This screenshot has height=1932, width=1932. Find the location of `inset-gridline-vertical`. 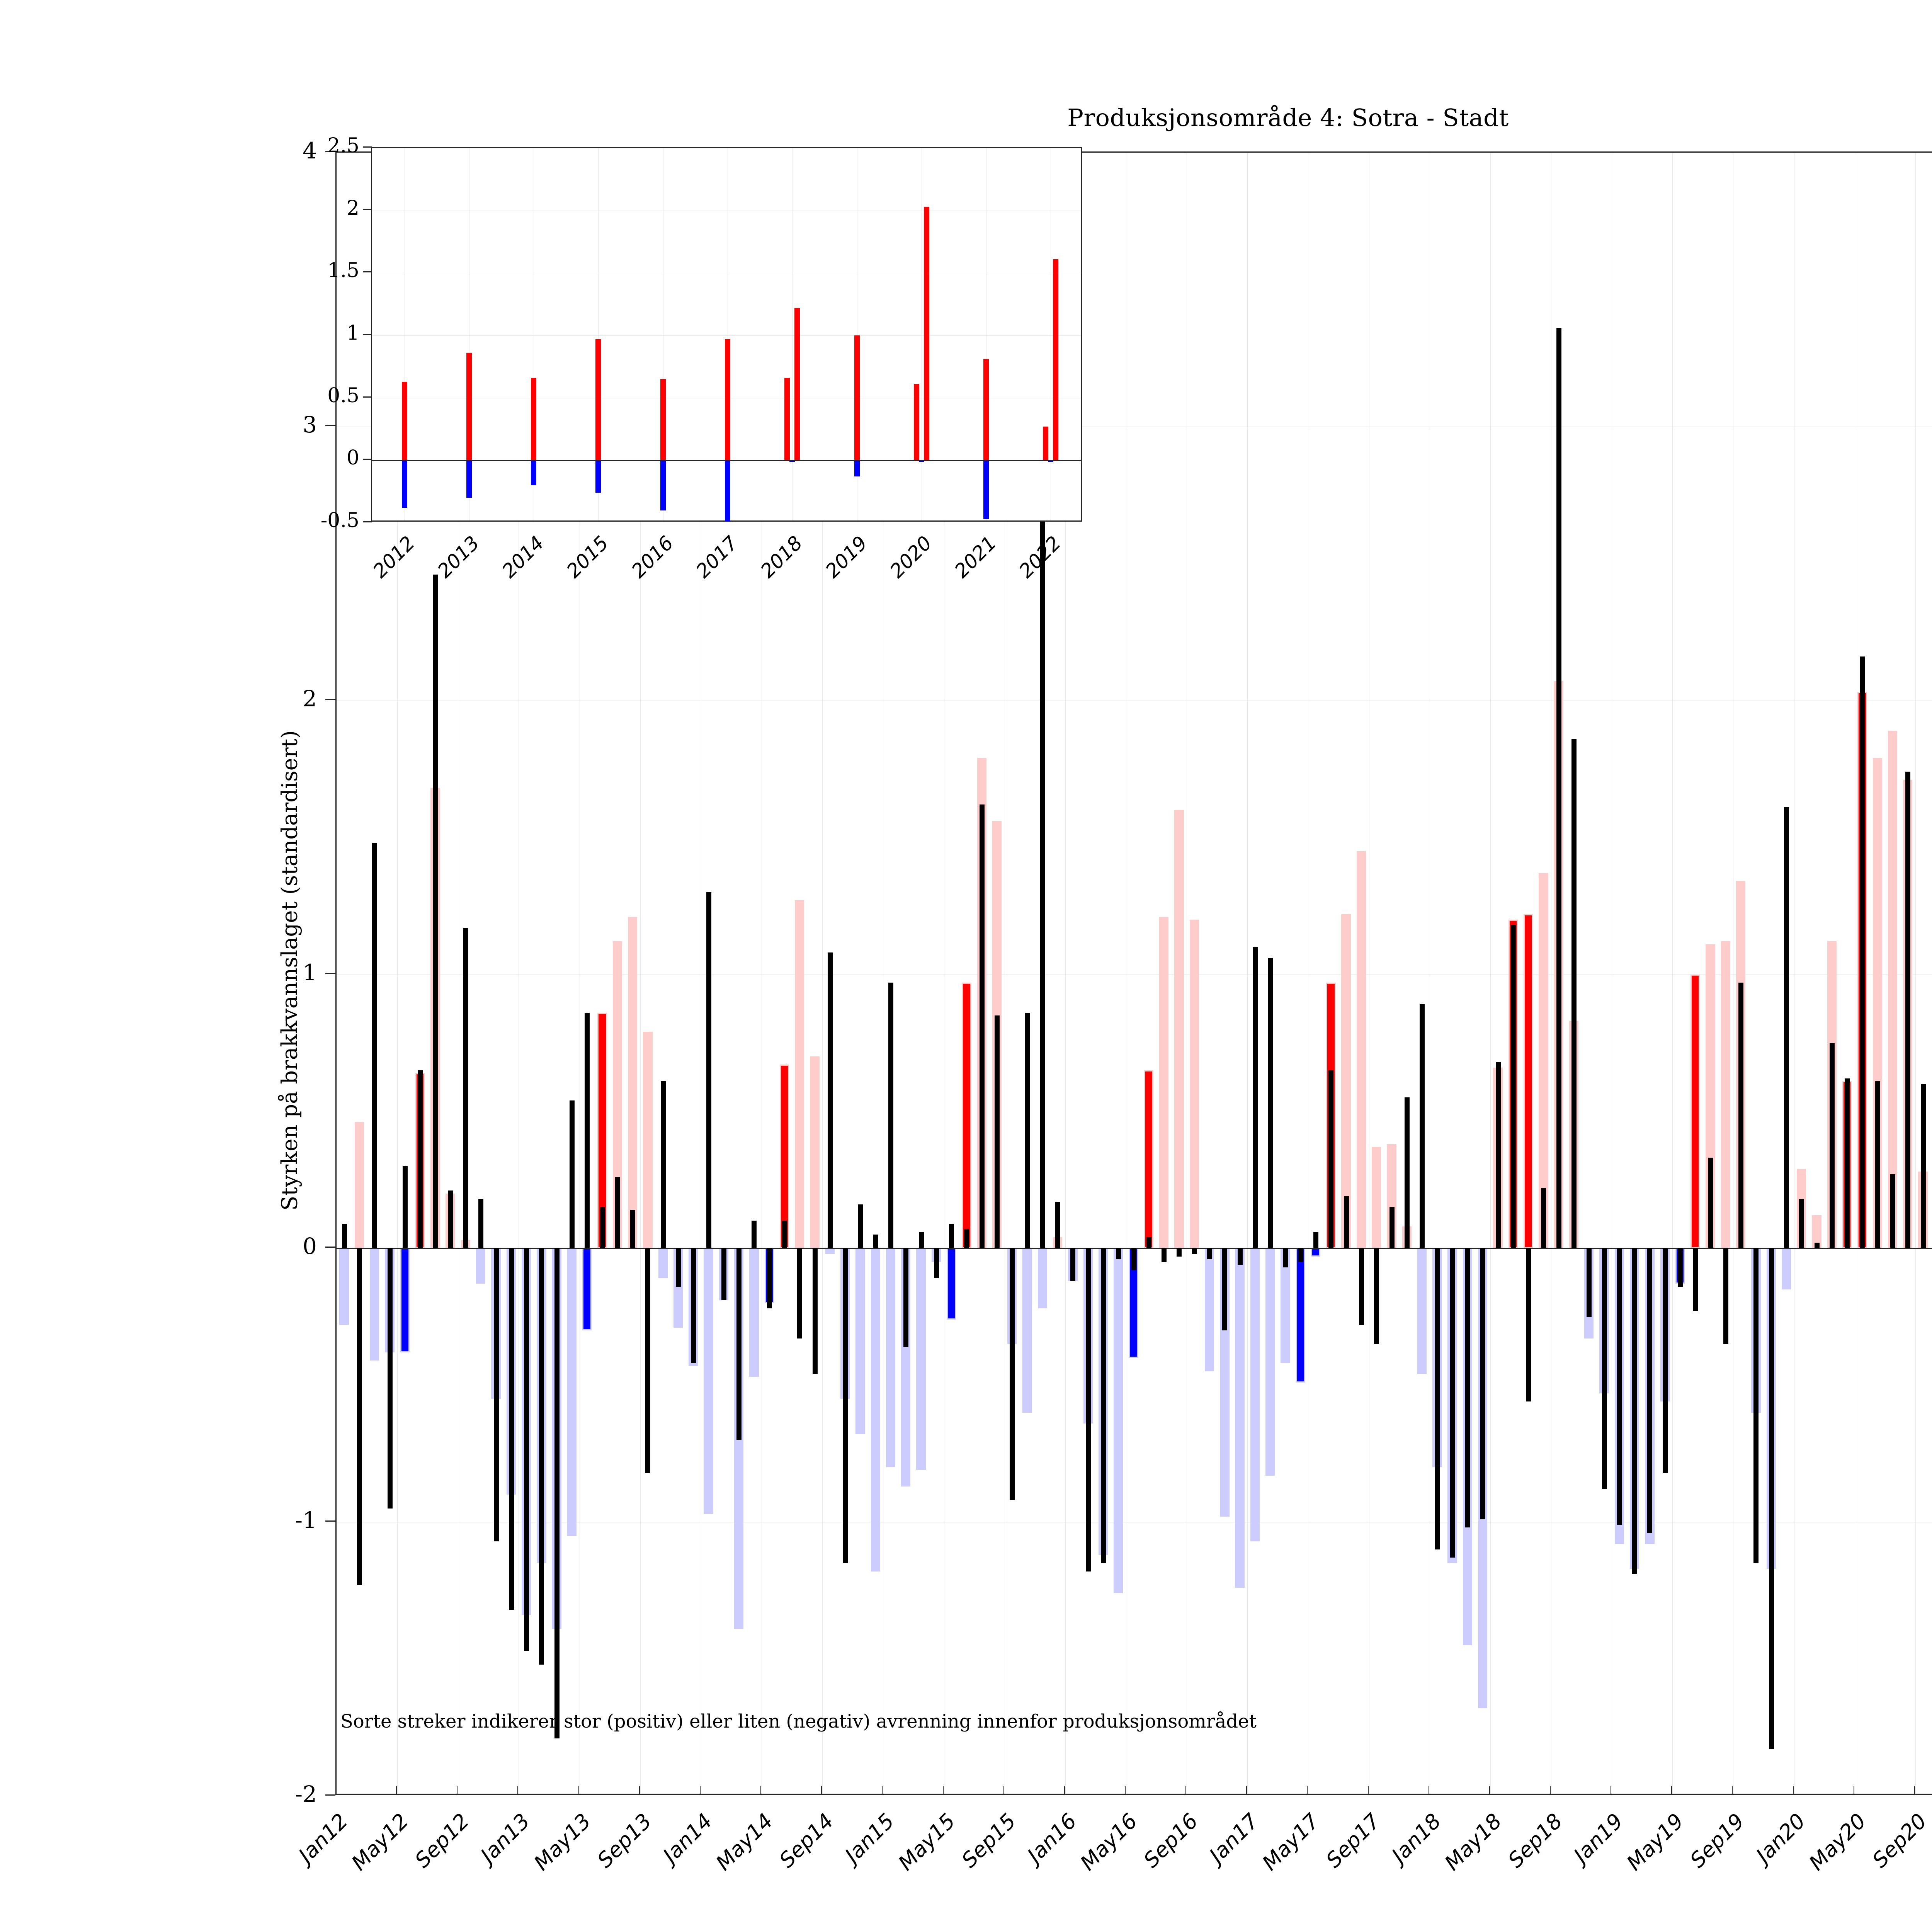

inset-gridline-vertical is located at coordinates (793, 334).